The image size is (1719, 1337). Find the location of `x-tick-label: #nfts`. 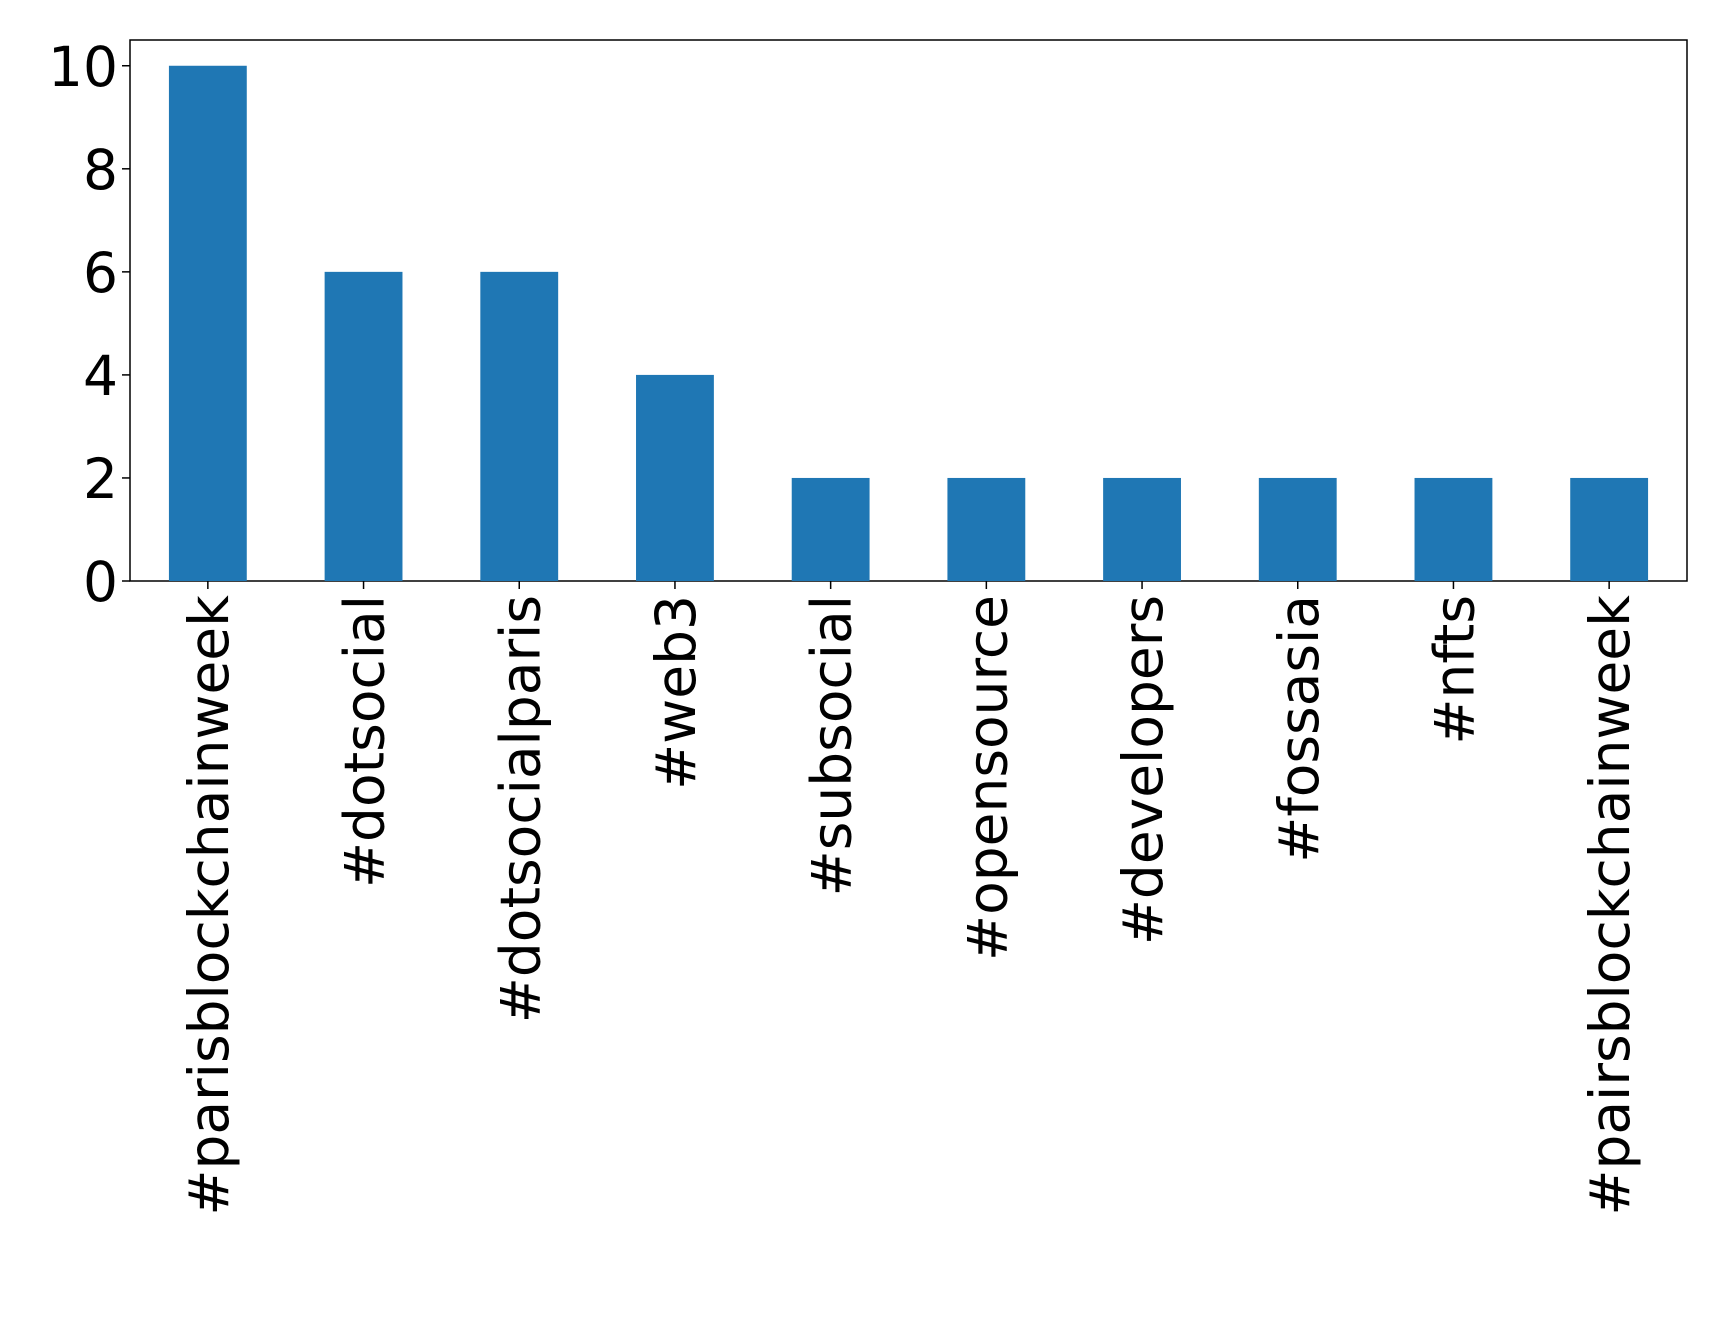

x-tick-label: #nfts is located at coordinates (1454, 670).